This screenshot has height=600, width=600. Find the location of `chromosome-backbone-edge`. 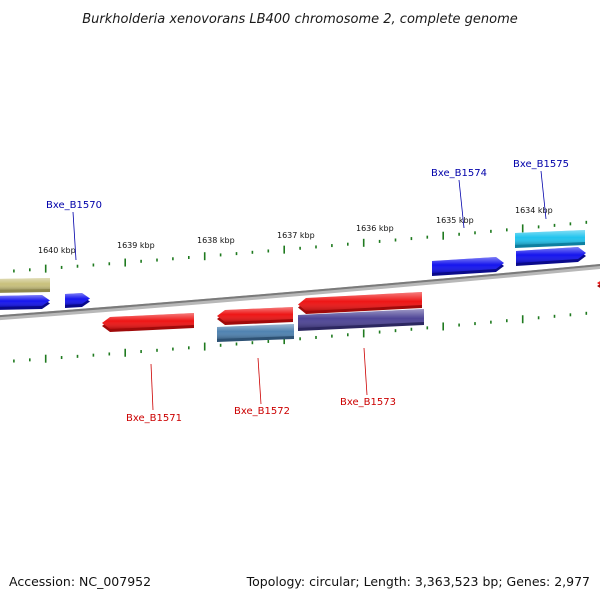

chromosome-backbone-edge is located at coordinates (300, 290).